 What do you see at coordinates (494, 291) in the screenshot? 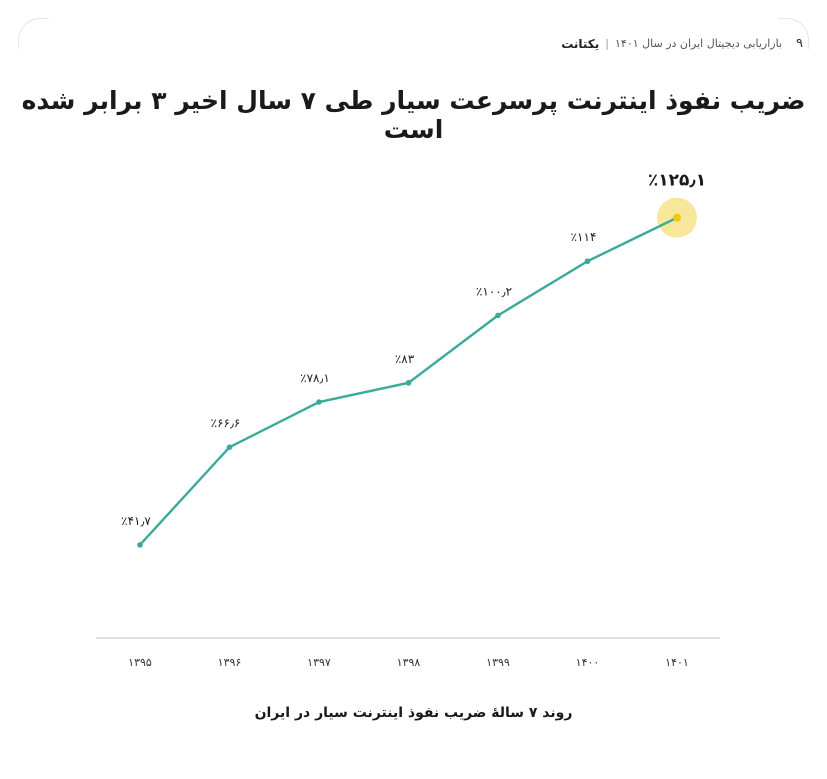
I see `data-label: ٪۱۰۰٫۲` at bounding box center [494, 291].